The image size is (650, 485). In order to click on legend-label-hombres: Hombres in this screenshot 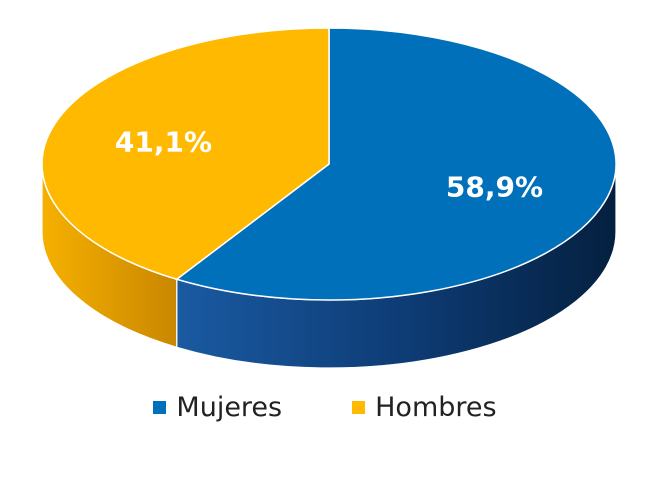, I will do `click(436, 407)`.